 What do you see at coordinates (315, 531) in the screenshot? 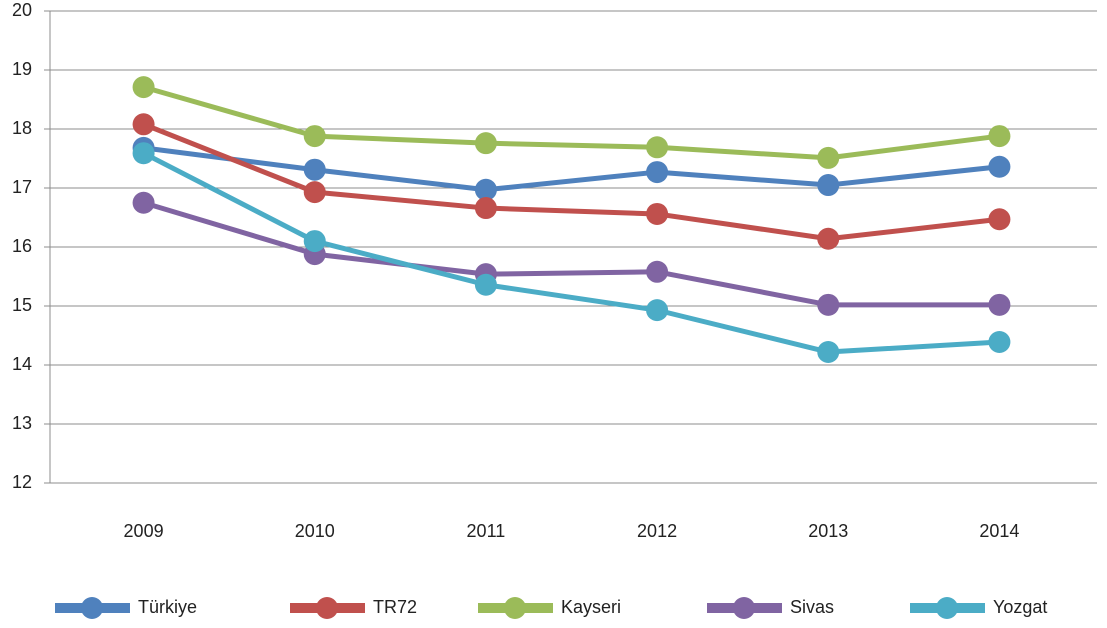
I see `x-tick-label: 2010` at bounding box center [315, 531].